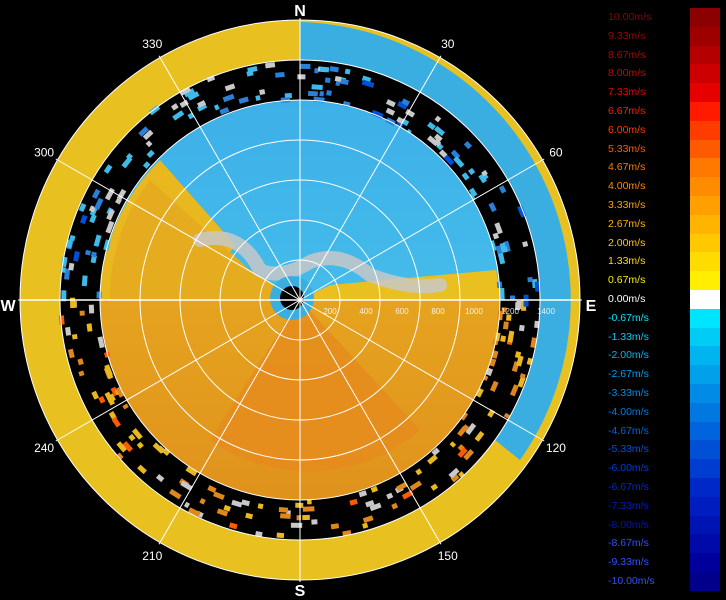 This screenshot has width=726, height=600. I want to click on legend-entry: -4.67m/s, so click(663, 431).